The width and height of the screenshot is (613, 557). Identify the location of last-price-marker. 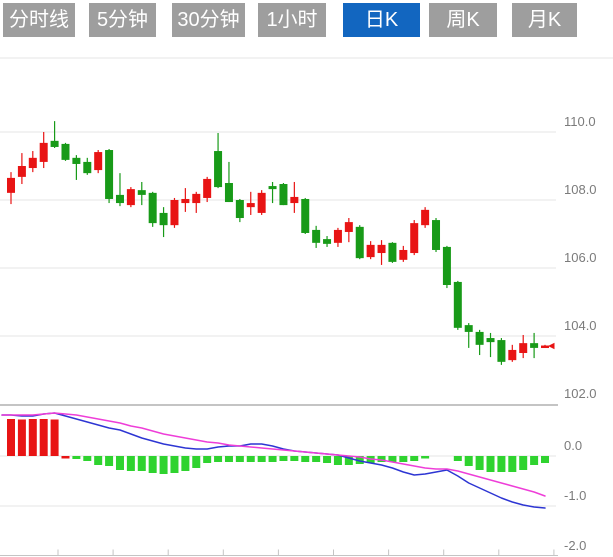
(551, 346).